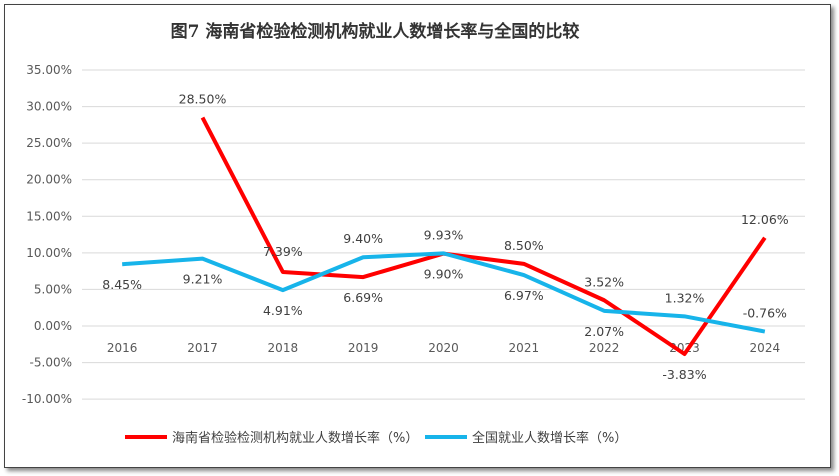 This screenshot has width=839, height=476. I want to click on data-label: 12.06%, so click(765, 219).